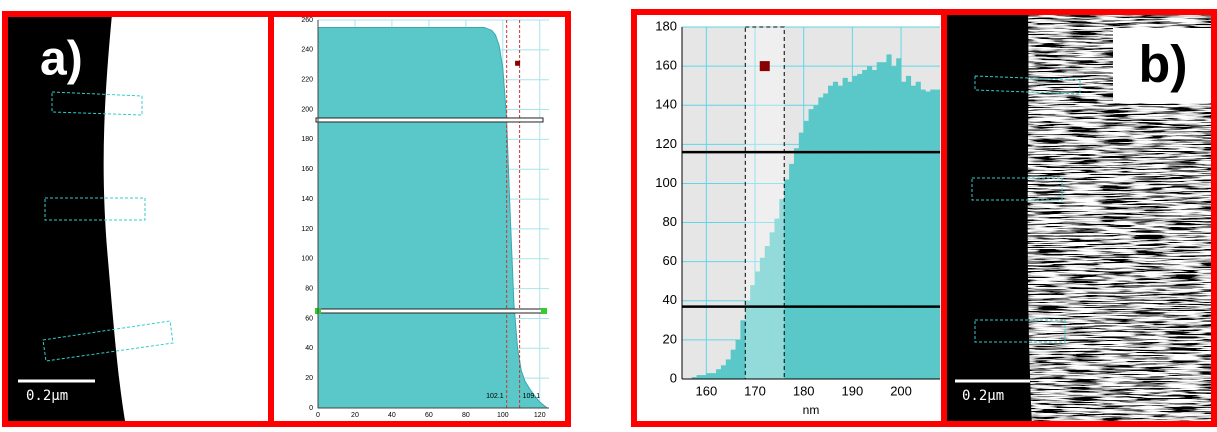 This screenshot has height=432, width=1217. I want to click on cursor-label: 102.1, so click(495, 396).